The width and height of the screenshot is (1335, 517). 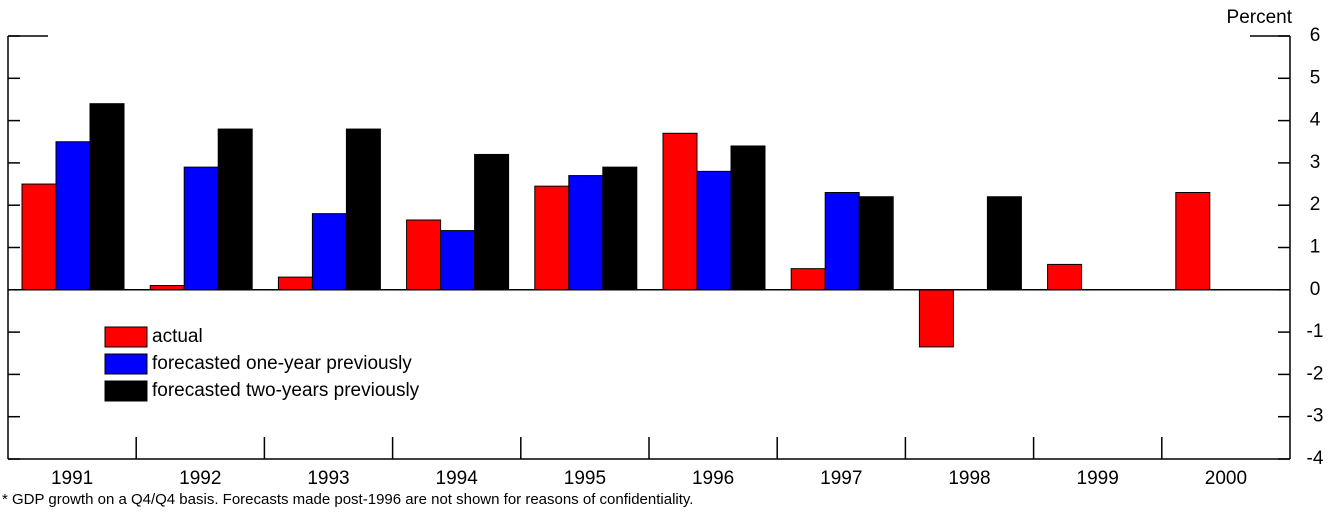 What do you see at coordinates (72, 478) in the screenshot?
I see `x-tick-label: 1991` at bounding box center [72, 478].